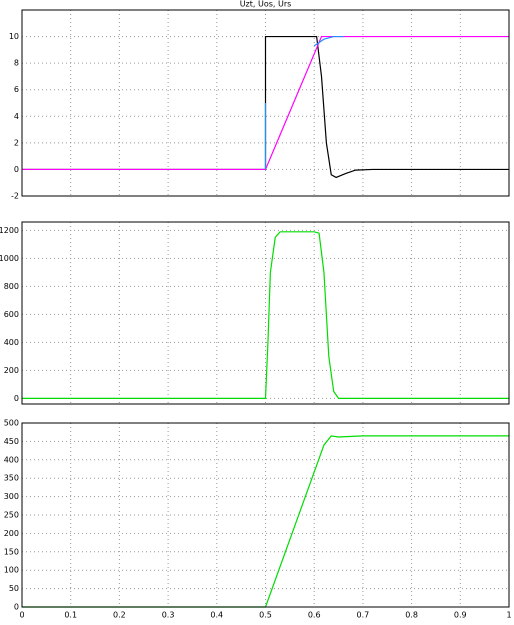 This screenshot has height=625, width=514. What do you see at coordinates (16, 63) in the screenshot?
I see `y-tick-label: 8` at bounding box center [16, 63].